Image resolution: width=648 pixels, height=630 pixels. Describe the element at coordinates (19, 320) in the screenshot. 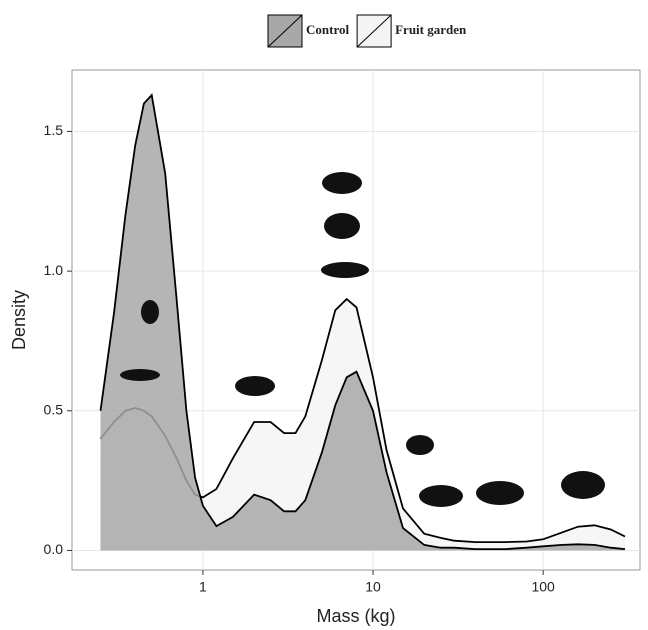

I see `y-axis-label: Density` at that location.